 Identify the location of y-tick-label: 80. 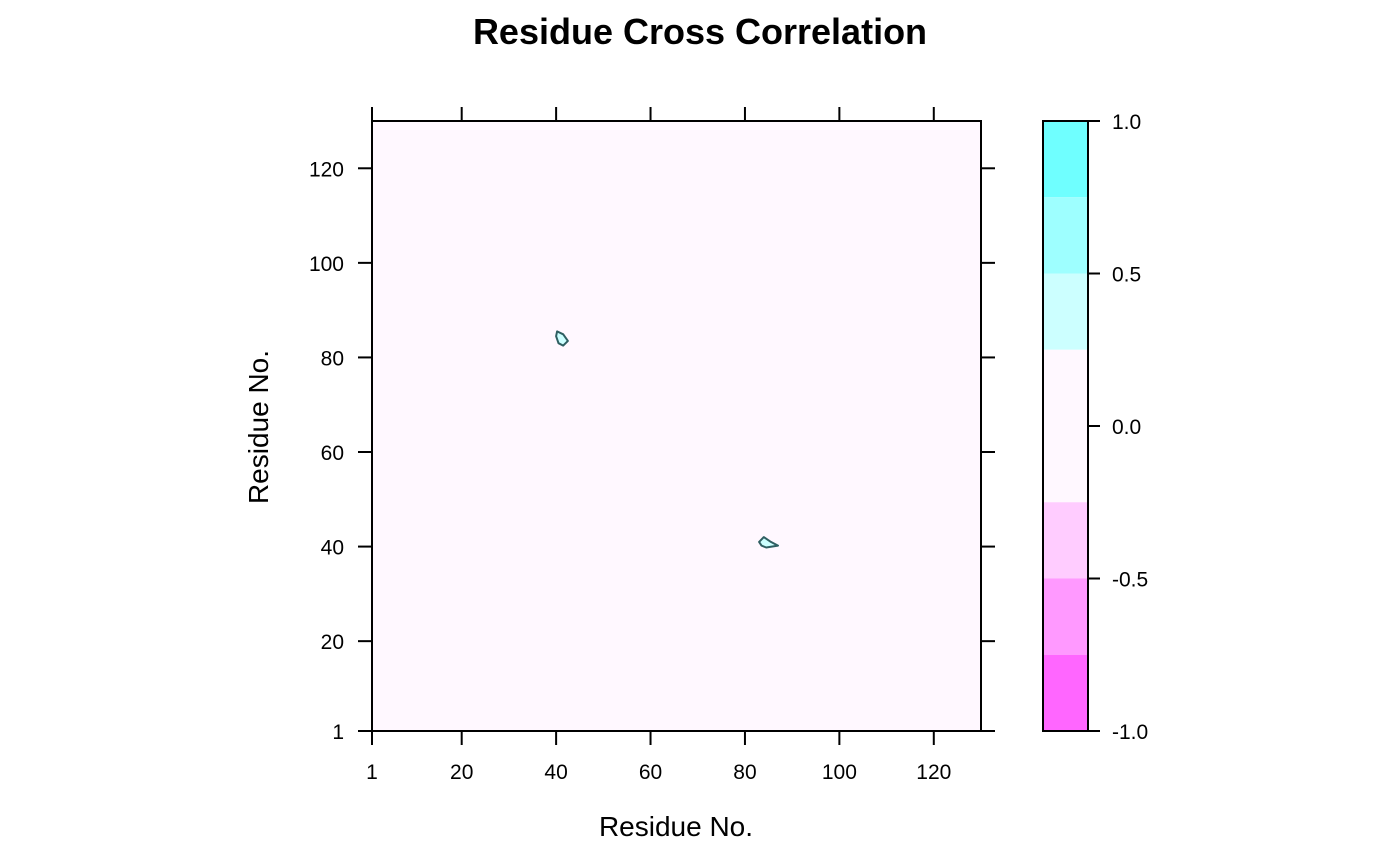
(332, 358).